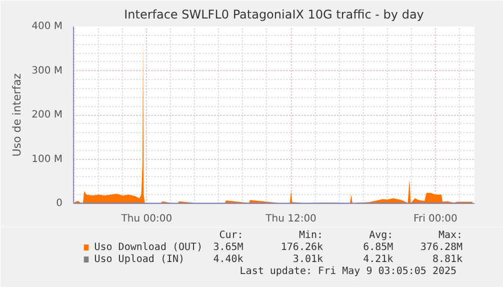 This screenshot has width=503, height=287. I want to click on legend-label: Uso Upload (IN), so click(139, 259).